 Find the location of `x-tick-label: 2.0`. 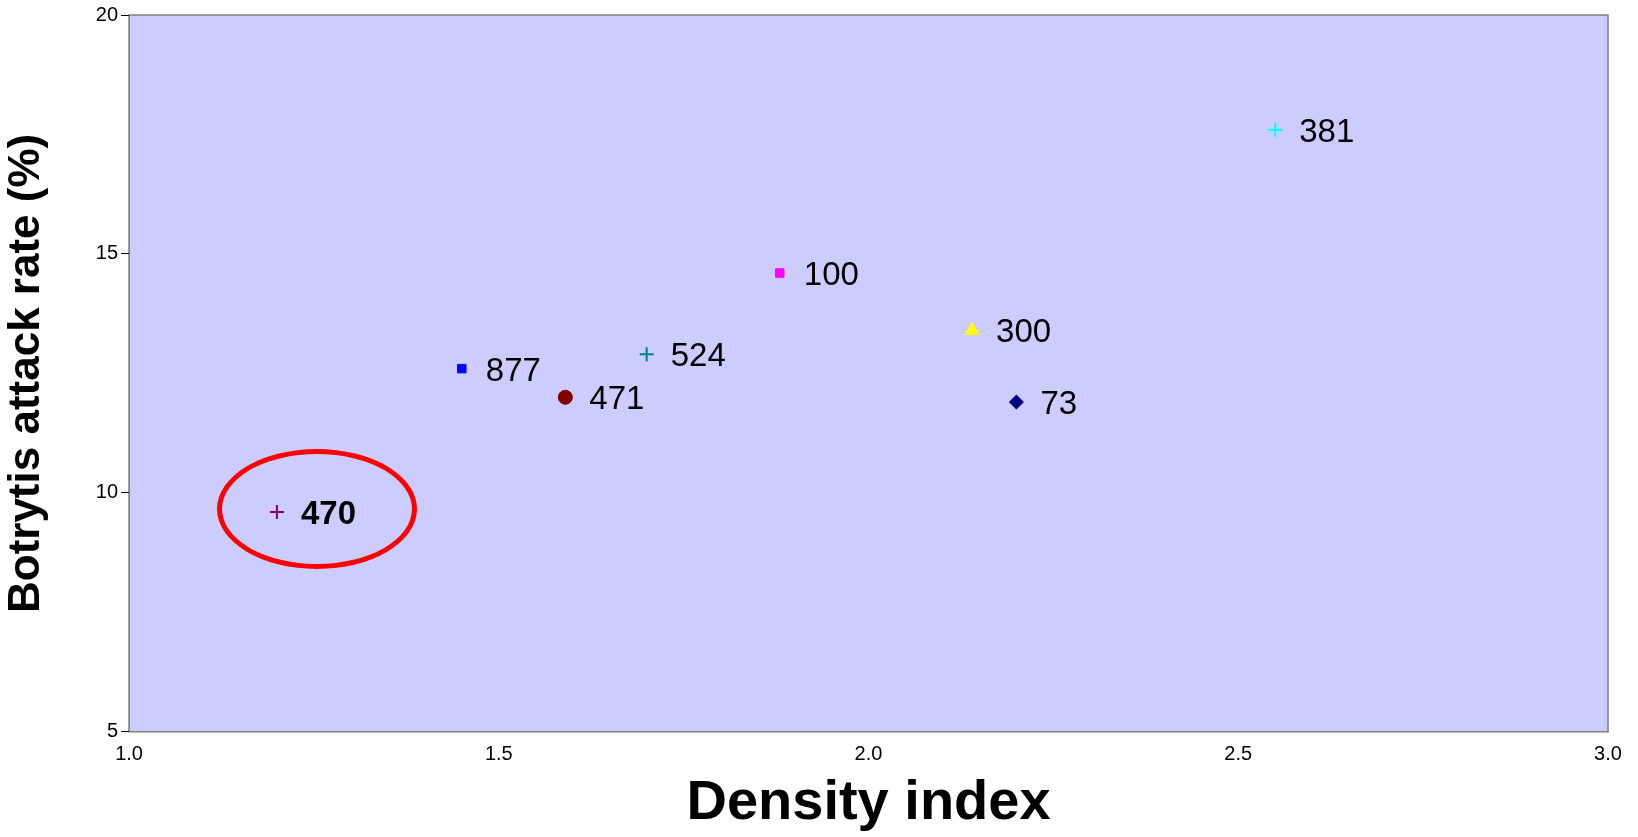

x-tick-label: 2.0 is located at coordinates (868, 753).